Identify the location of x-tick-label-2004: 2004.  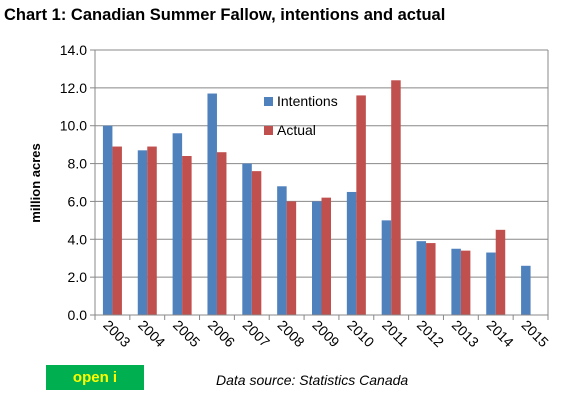
(151, 333).